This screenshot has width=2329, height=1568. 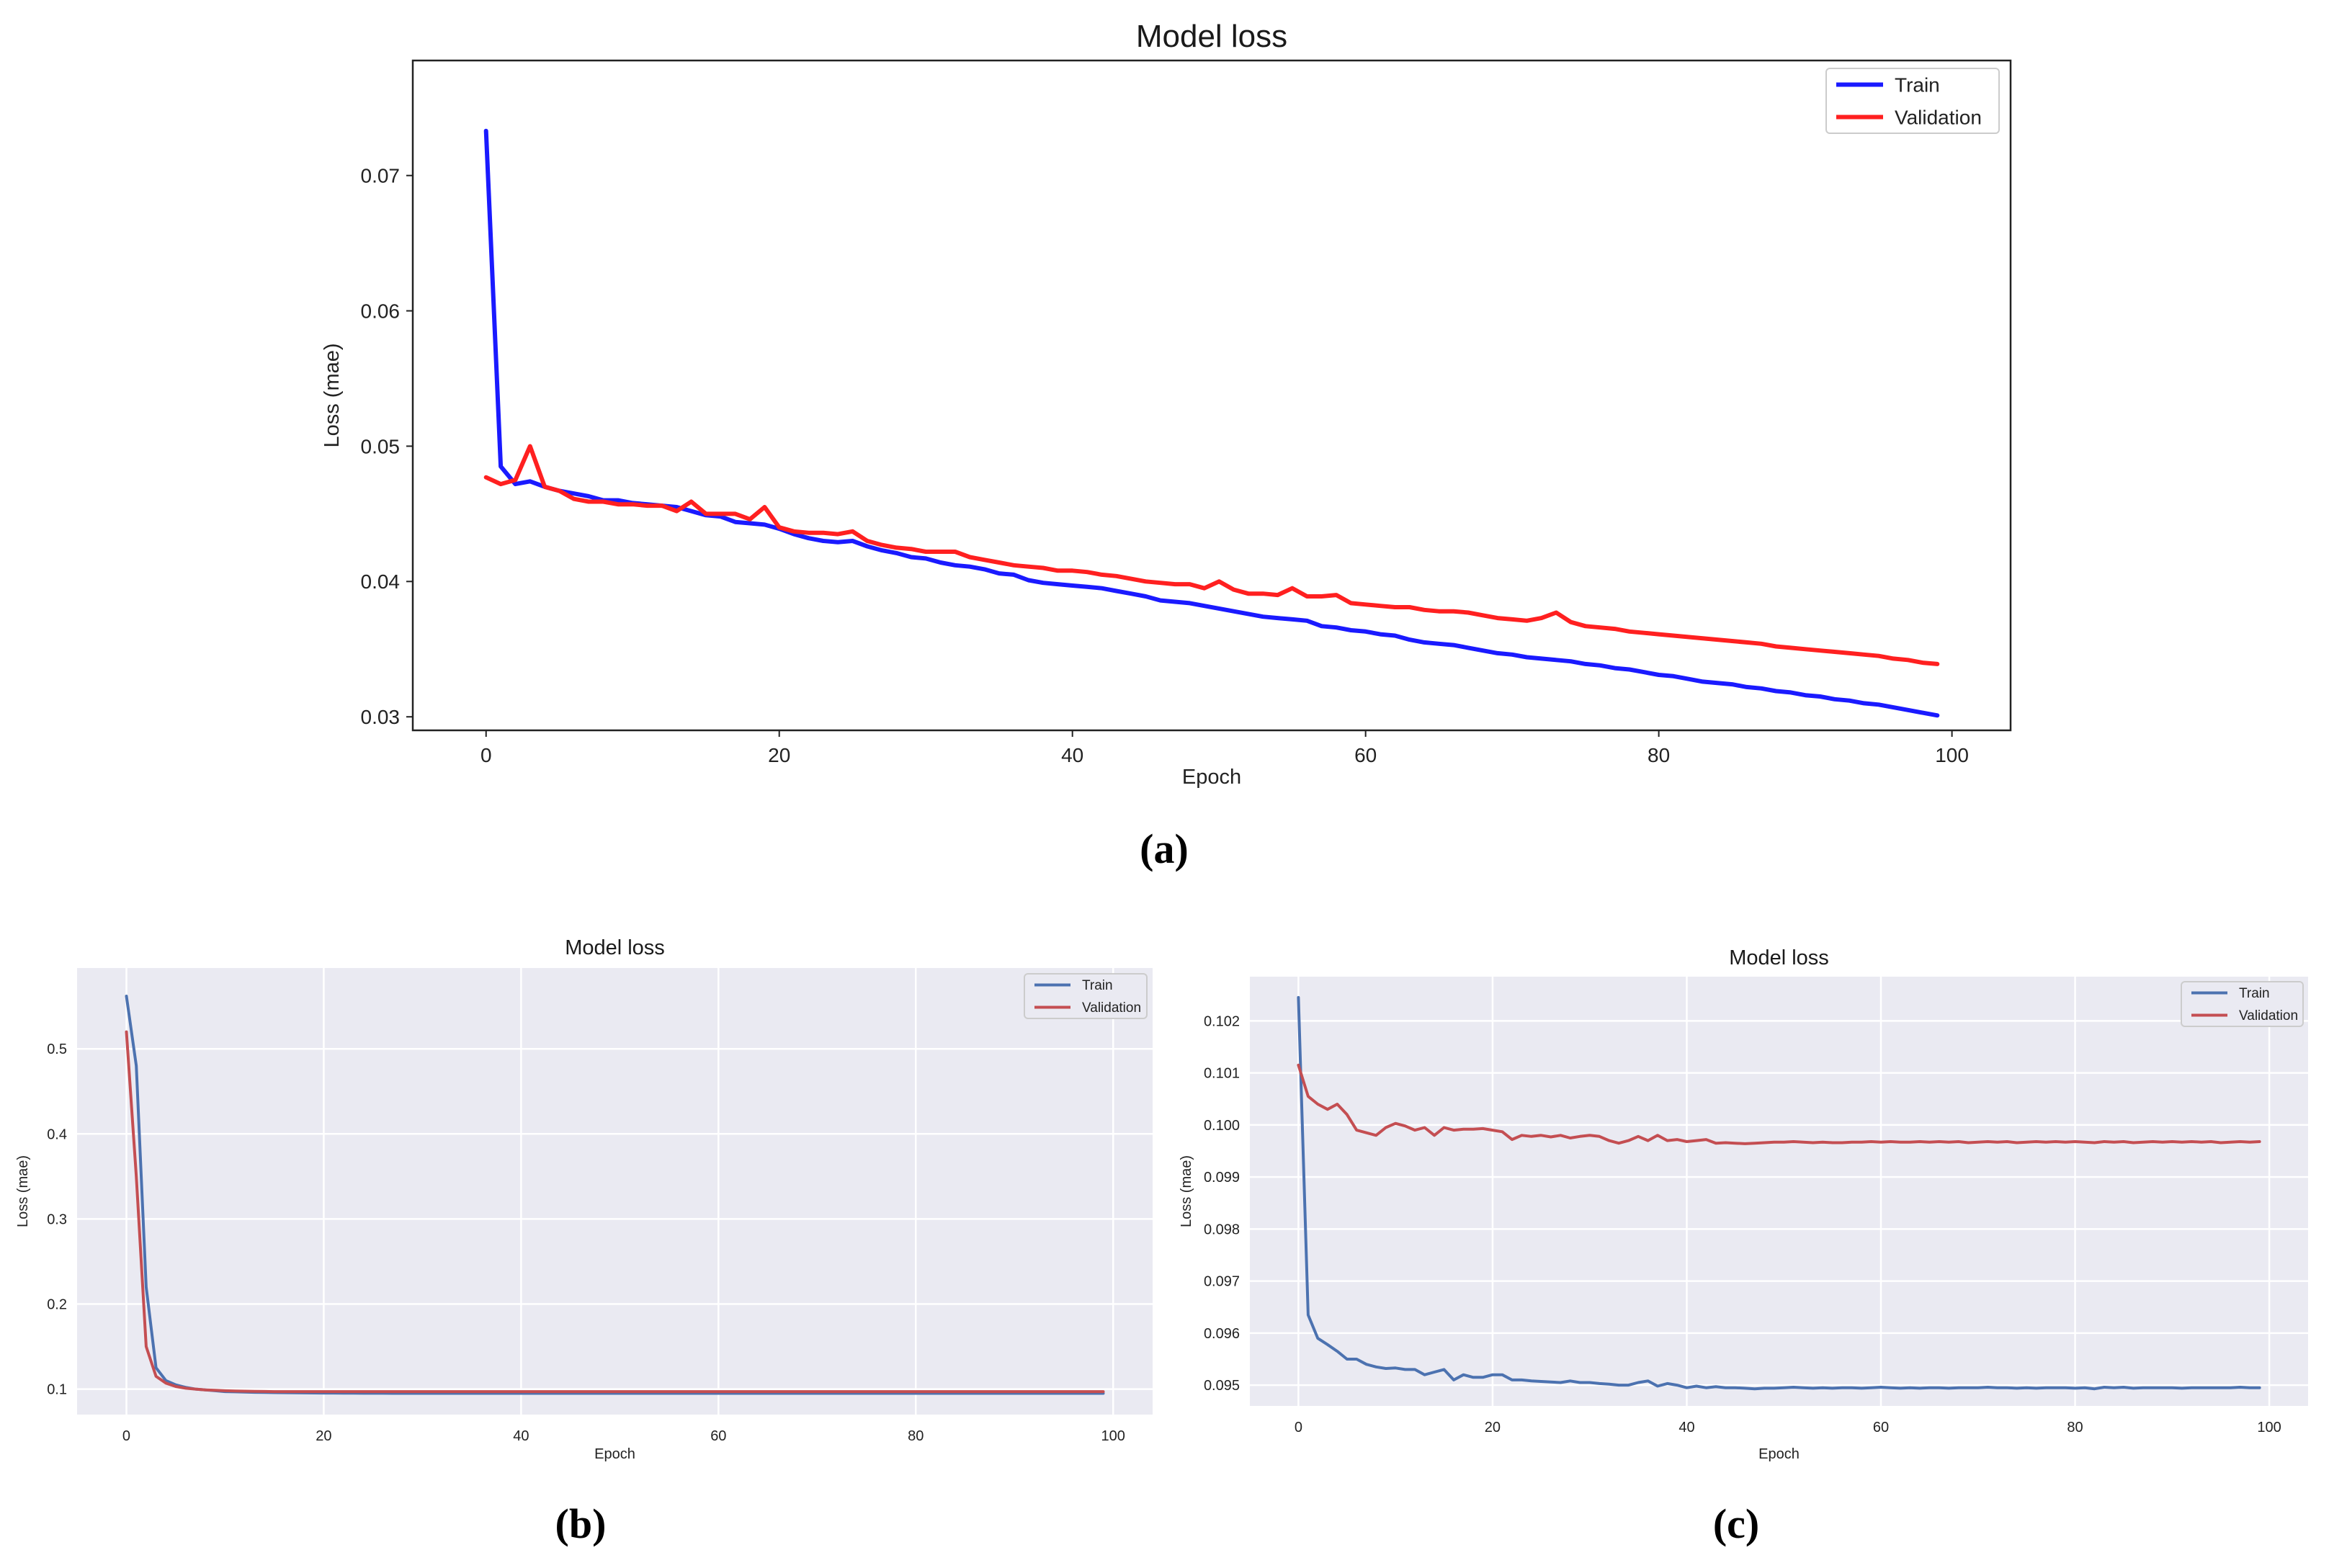 What do you see at coordinates (57, 1134) in the screenshot?
I see `y-tick-label: 0.4` at bounding box center [57, 1134].